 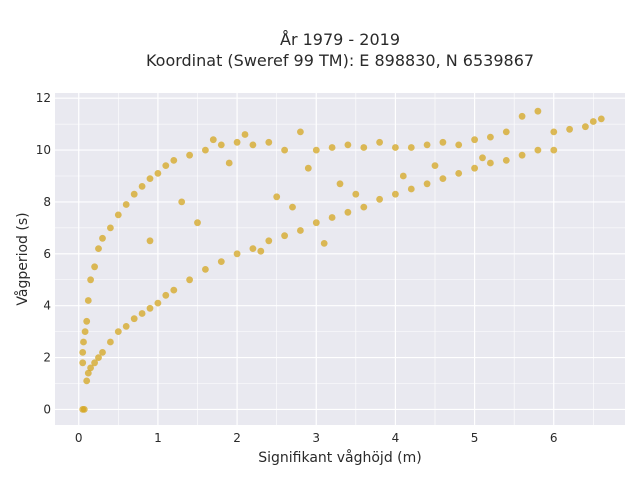 I want to click on y-tick-label: 4, so click(x=47, y=306).